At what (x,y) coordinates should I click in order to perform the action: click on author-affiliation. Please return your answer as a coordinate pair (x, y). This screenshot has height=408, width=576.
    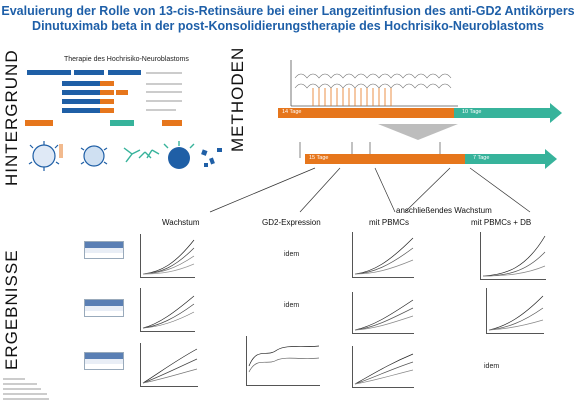
    Looking at the image, I should click on (26, 389).